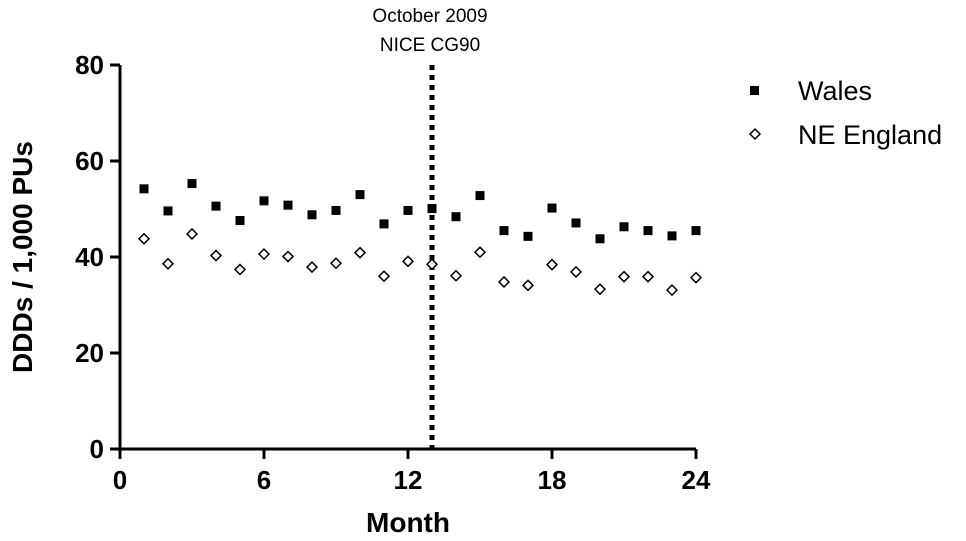  Describe the element at coordinates (22, 257) in the screenshot. I see `y-axis-title: DDDs / 1,000 PUs` at that location.